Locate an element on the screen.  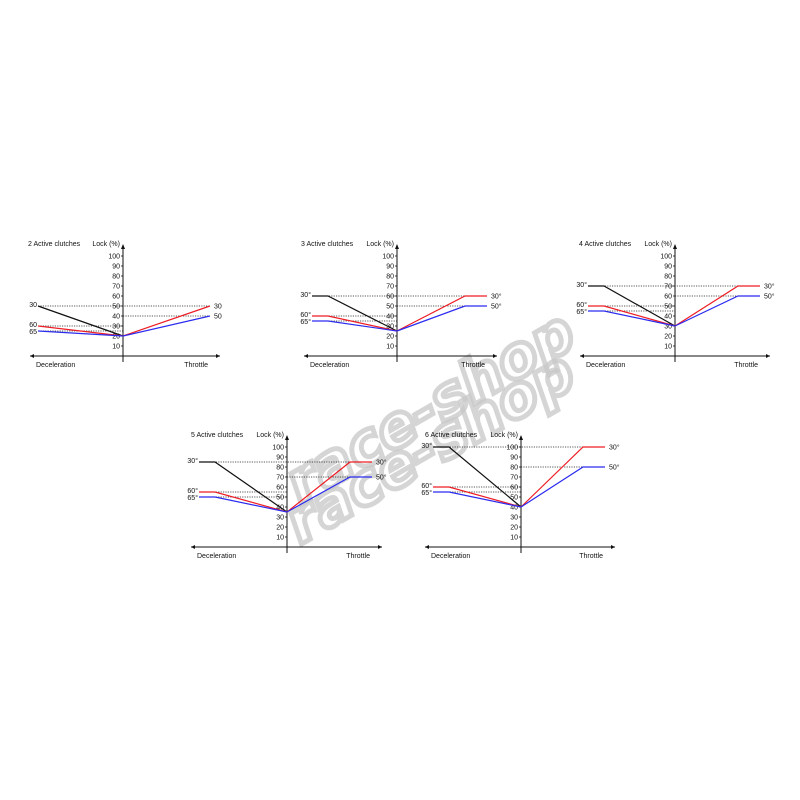
decel-series-label: 65 is located at coordinates (33, 332).